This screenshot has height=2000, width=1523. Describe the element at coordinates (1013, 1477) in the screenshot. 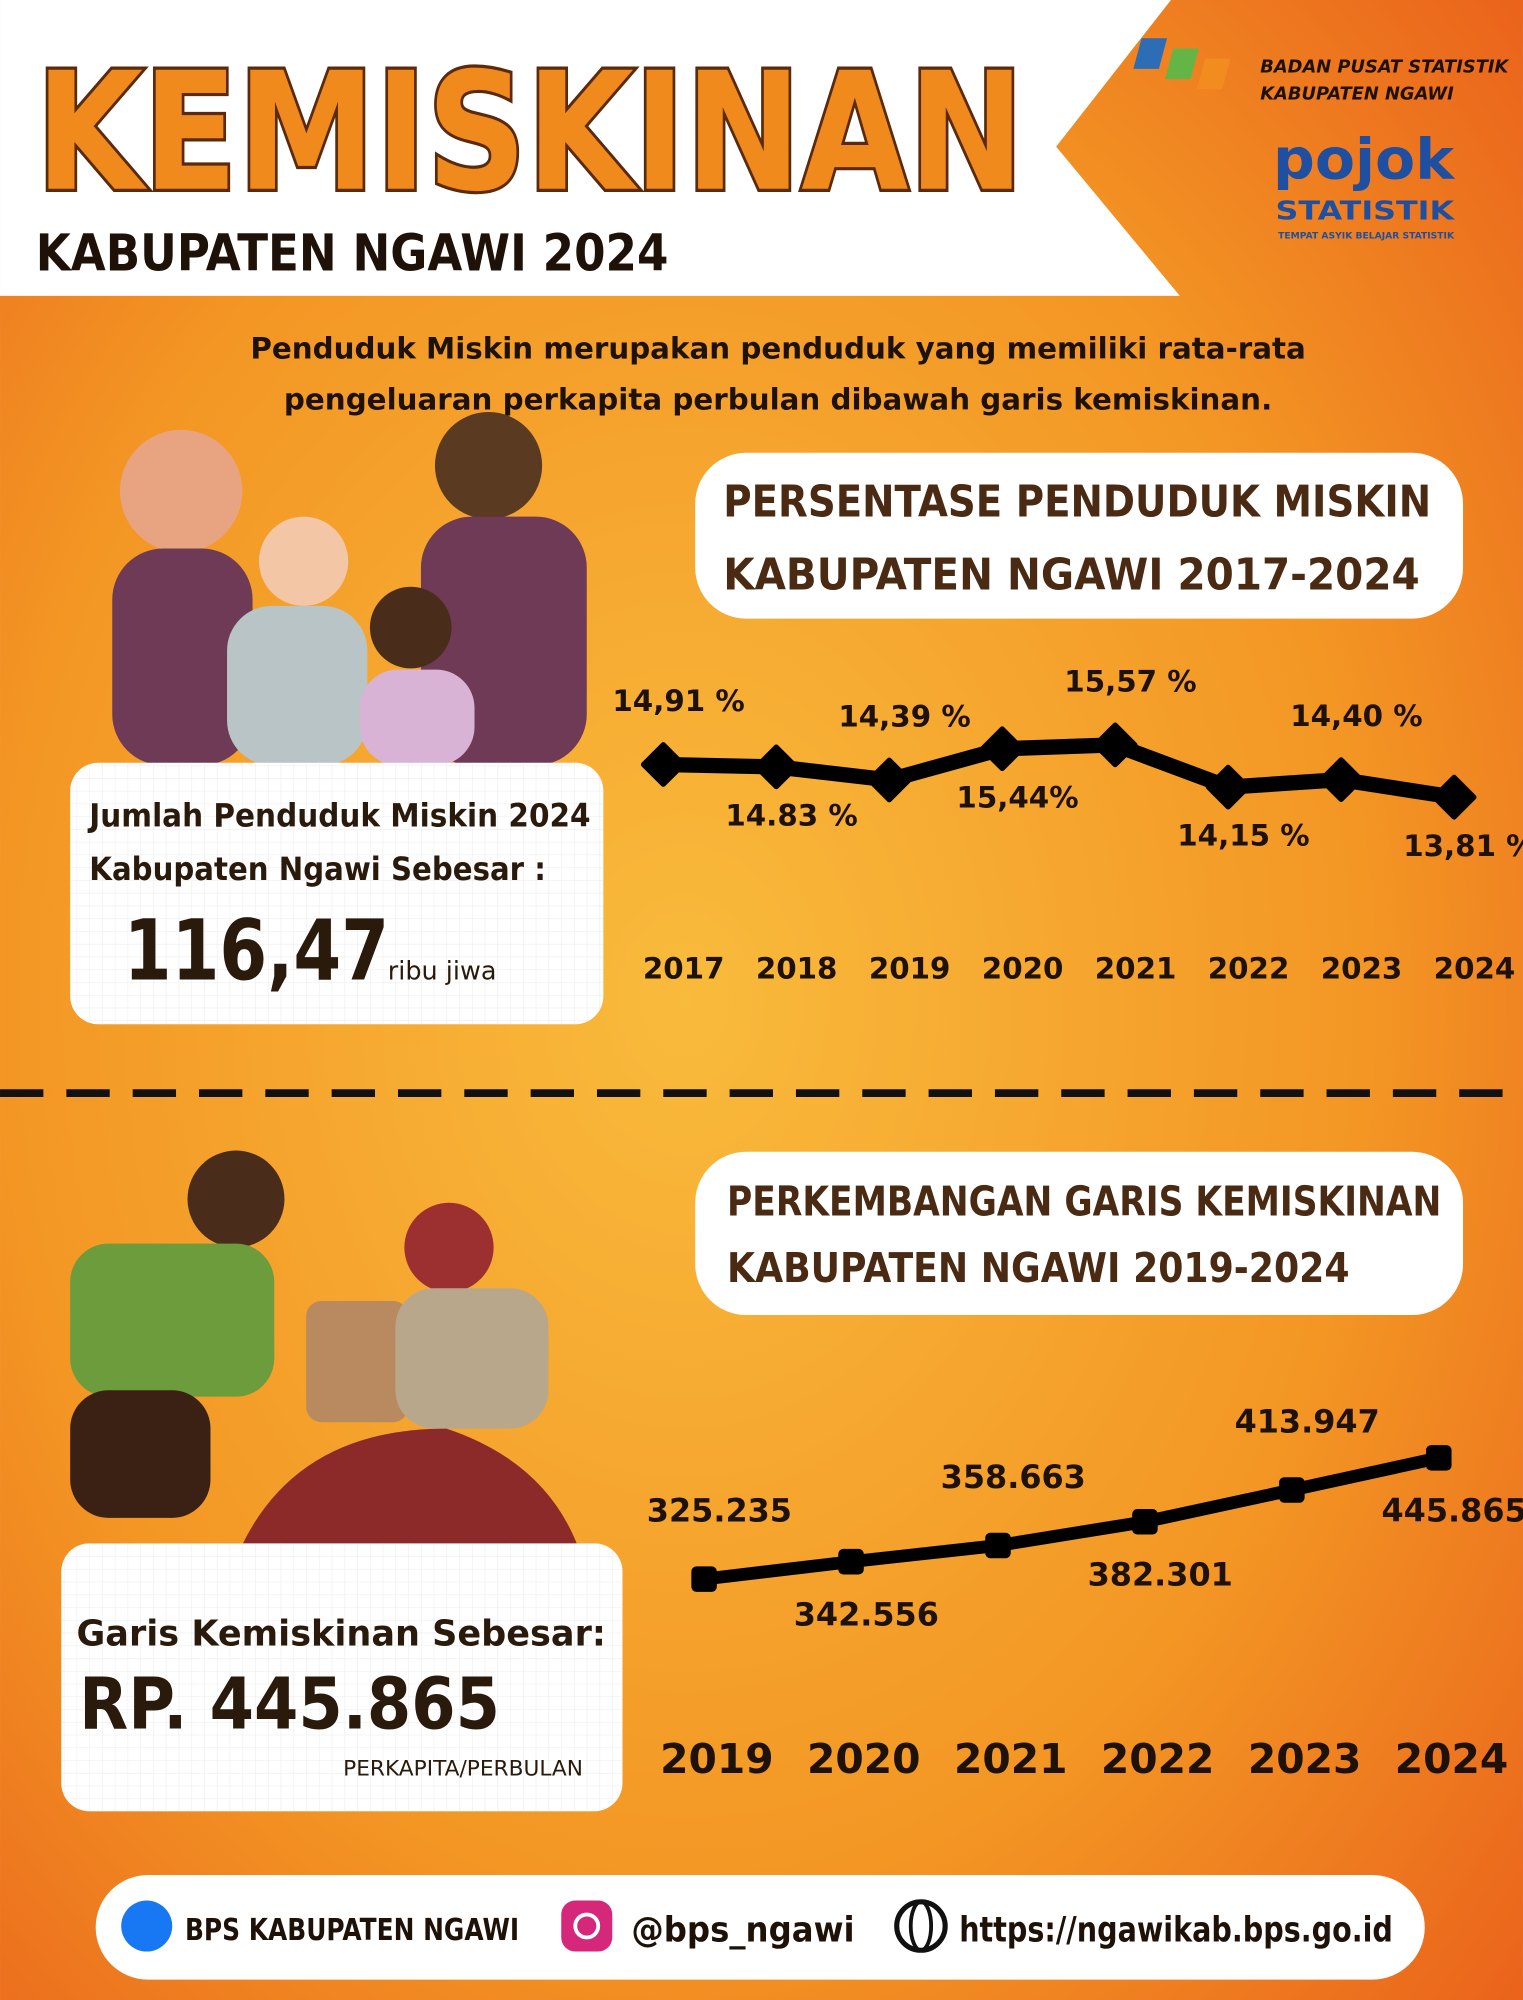

I see `value-label: 358.663` at that location.